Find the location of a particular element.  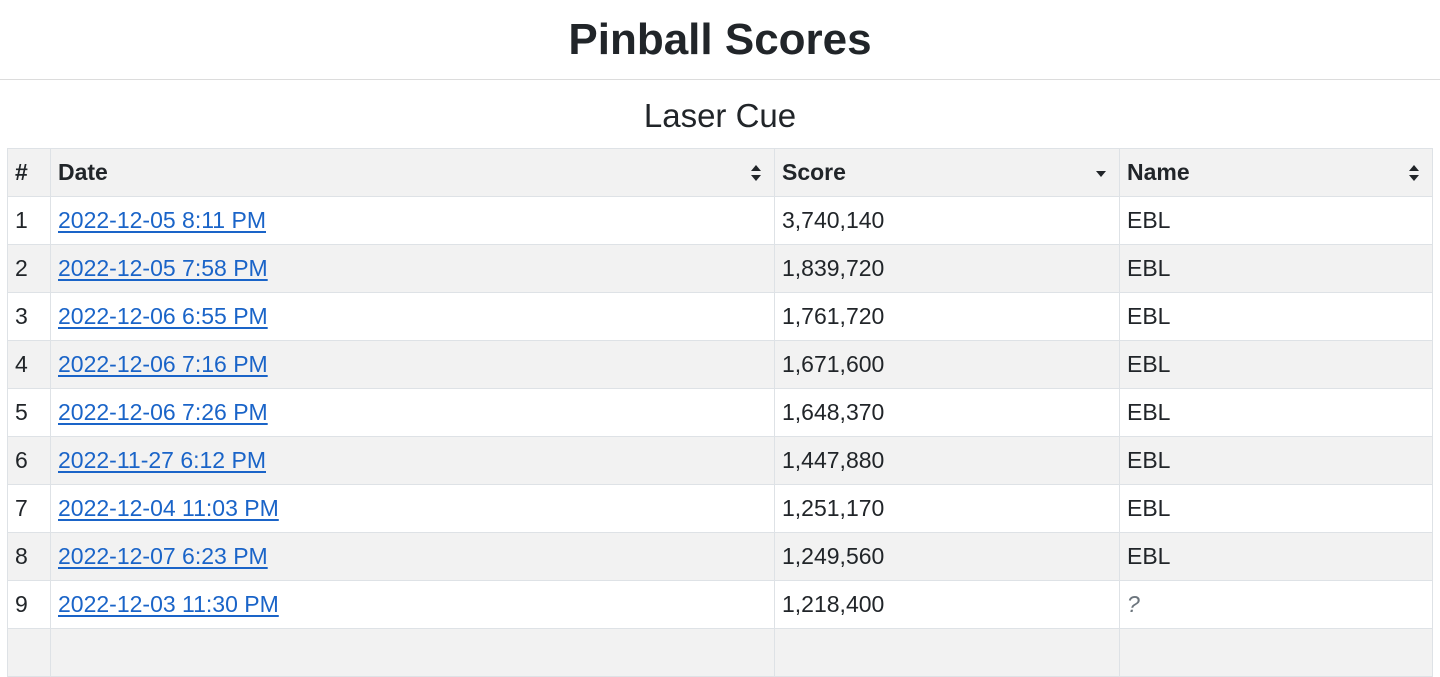

machine-title: Laser Cue is located at coordinates (720, 115).